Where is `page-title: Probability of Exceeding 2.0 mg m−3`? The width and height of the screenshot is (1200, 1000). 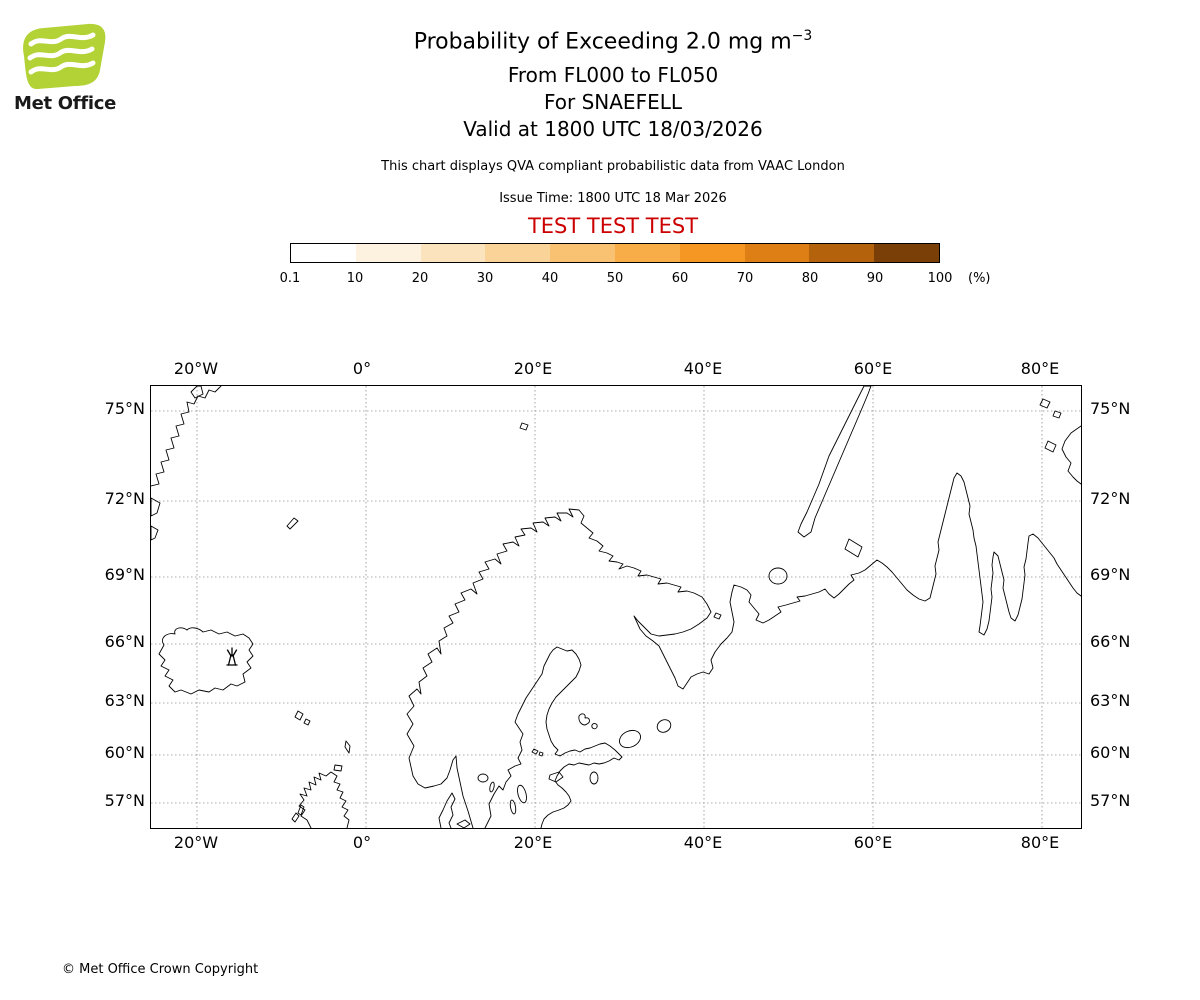 page-title: Probability of Exceeding 2.0 mg m−3 is located at coordinates (613, 41).